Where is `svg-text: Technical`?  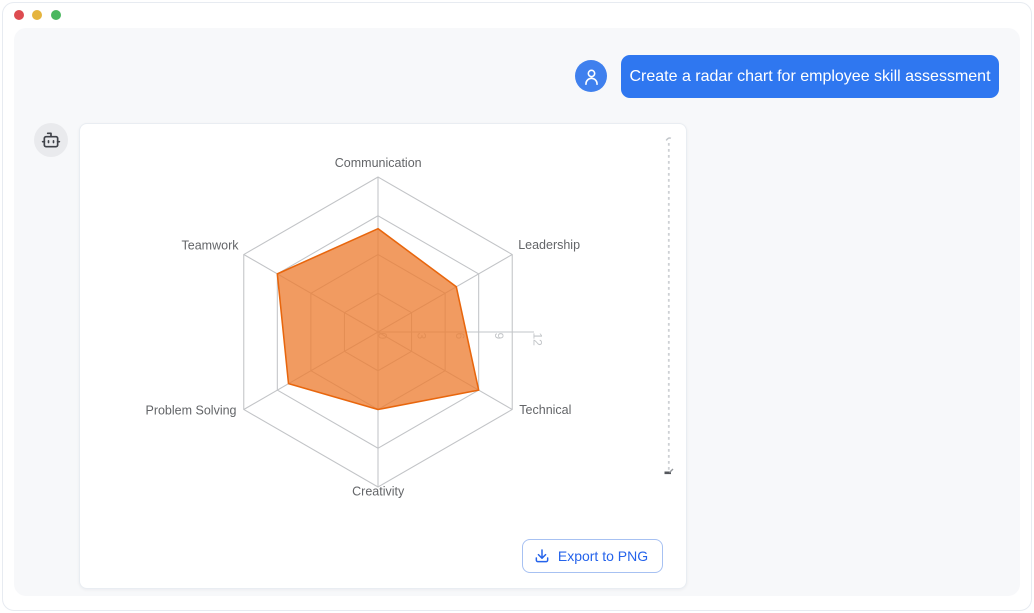 svg-text: Technical is located at coordinates (545, 410).